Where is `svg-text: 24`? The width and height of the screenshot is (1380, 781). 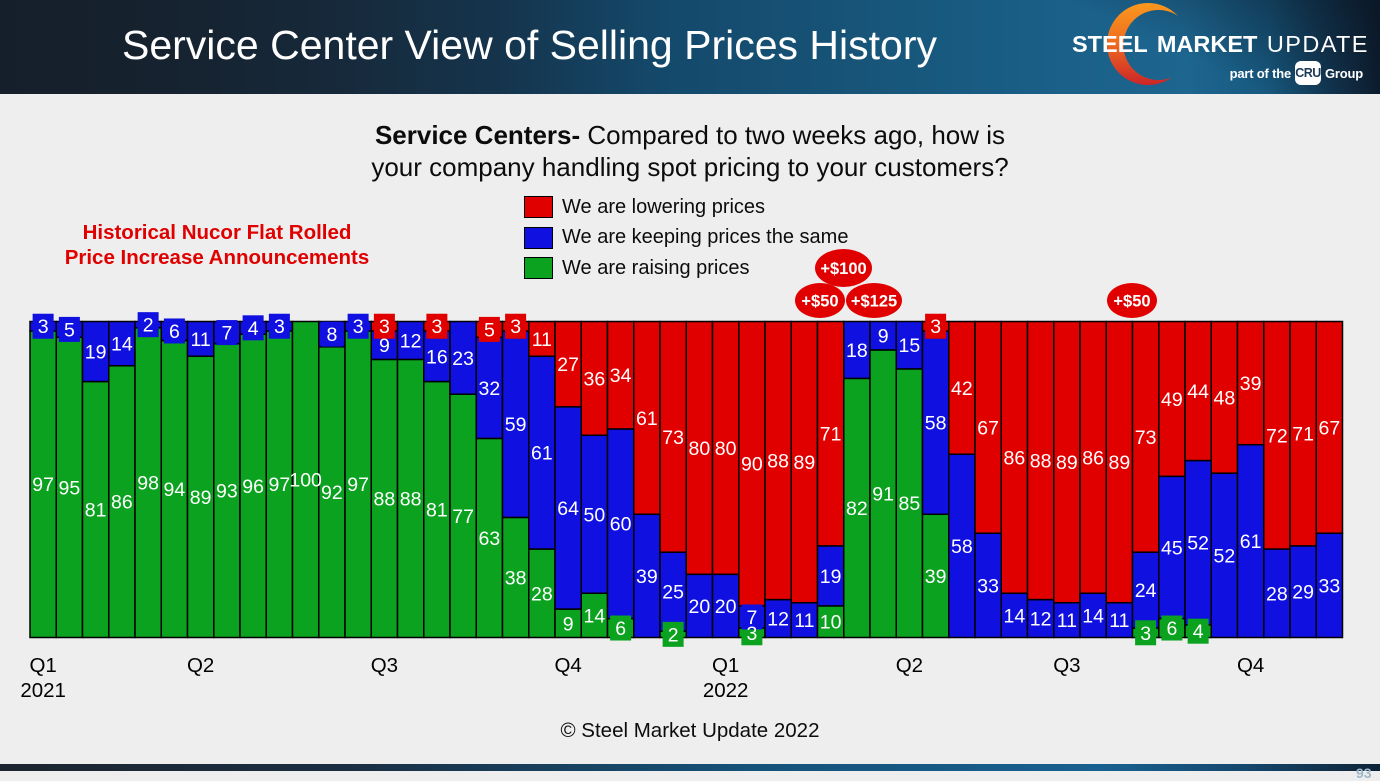 svg-text: 24 is located at coordinates (1146, 591).